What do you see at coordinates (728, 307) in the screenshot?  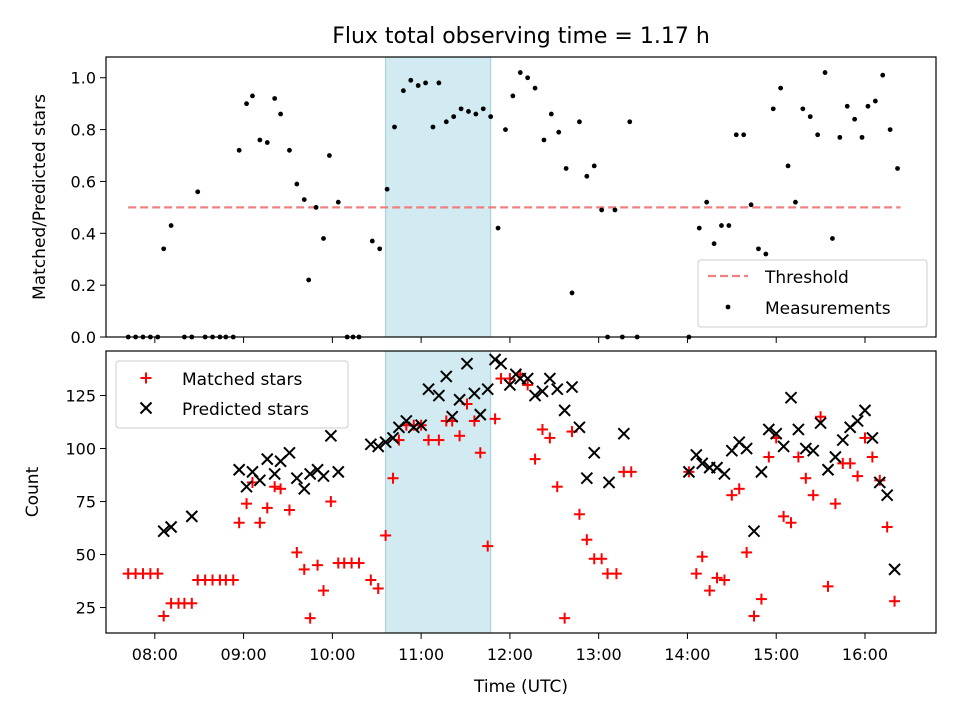 I see `legend-measurements-swatch` at bounding box center [728, 307].